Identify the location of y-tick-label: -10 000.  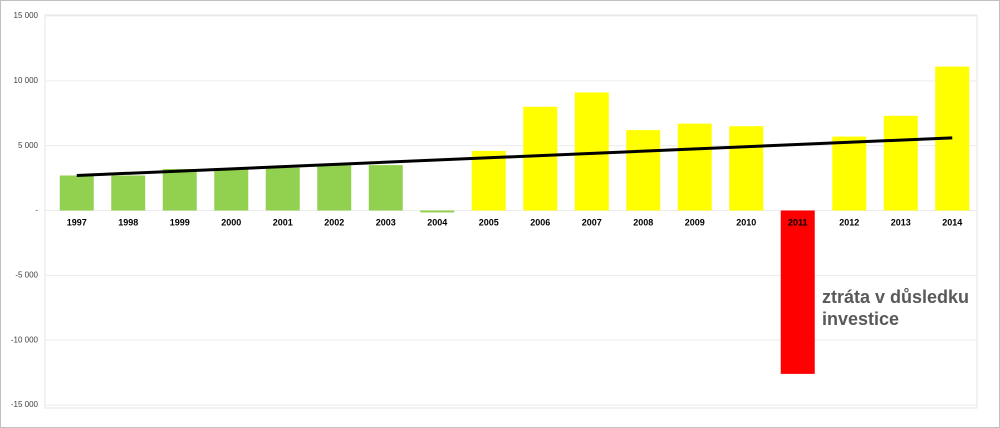
(25, 339).